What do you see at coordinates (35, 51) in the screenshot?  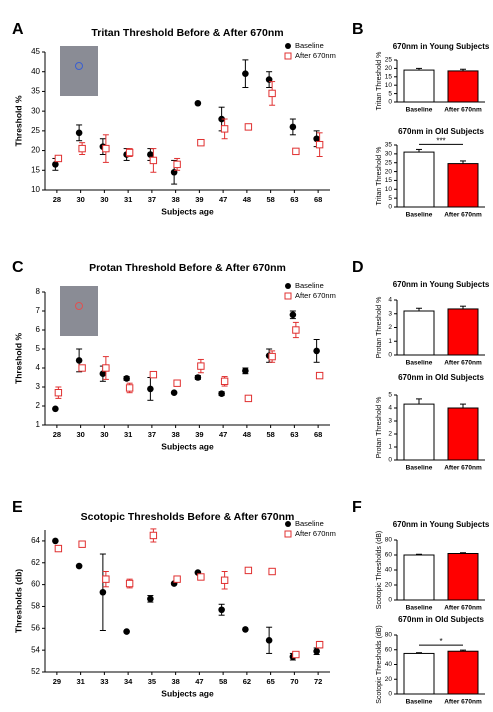 I see `y-tick-label: 45` at bounding box center [35, 51].